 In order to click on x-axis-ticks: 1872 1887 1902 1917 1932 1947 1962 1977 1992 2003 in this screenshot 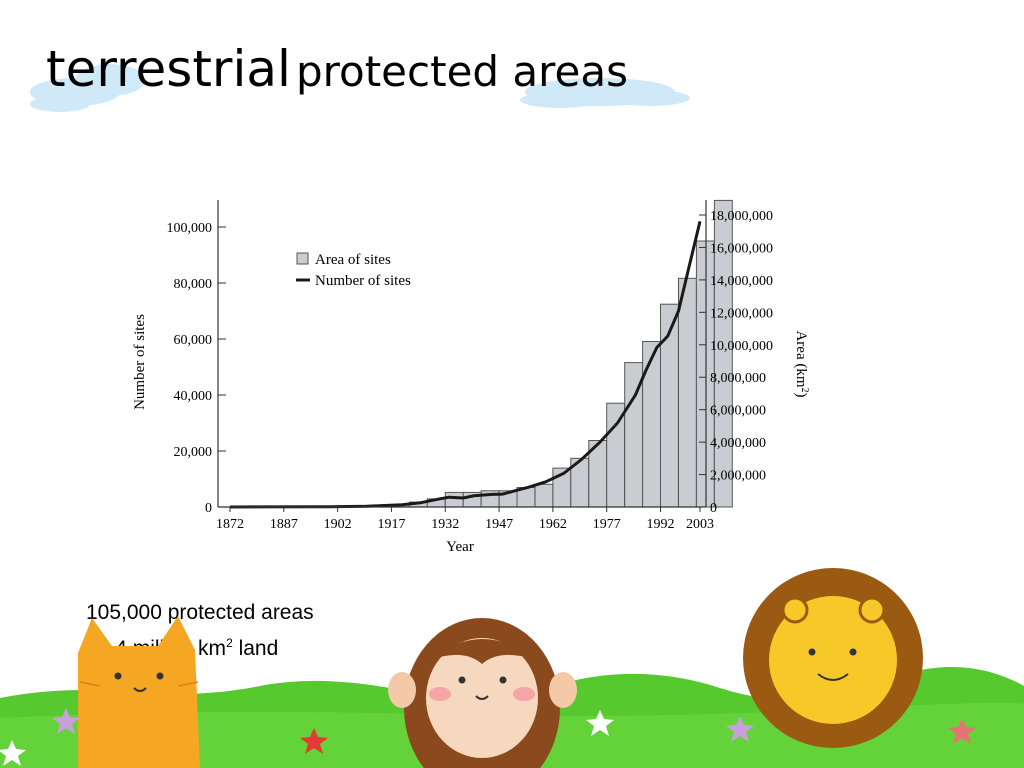, I will do `click(465, 519)`.